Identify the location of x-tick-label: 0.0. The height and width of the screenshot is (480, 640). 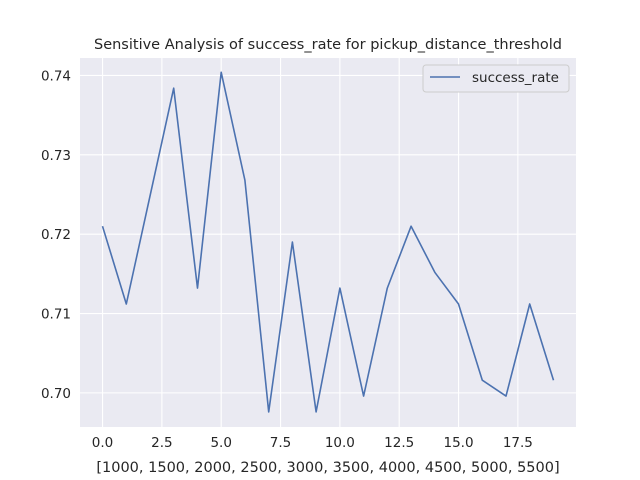
(102, 443).